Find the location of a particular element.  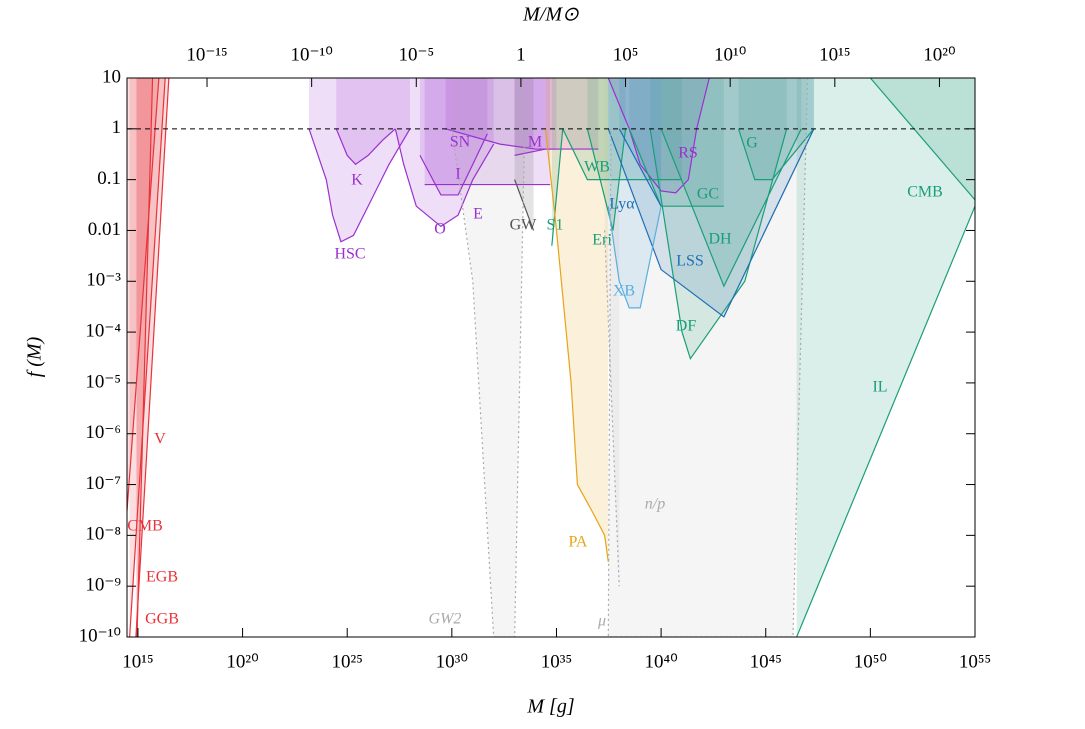

constraint-label: M is located at coordinates (535, 142).